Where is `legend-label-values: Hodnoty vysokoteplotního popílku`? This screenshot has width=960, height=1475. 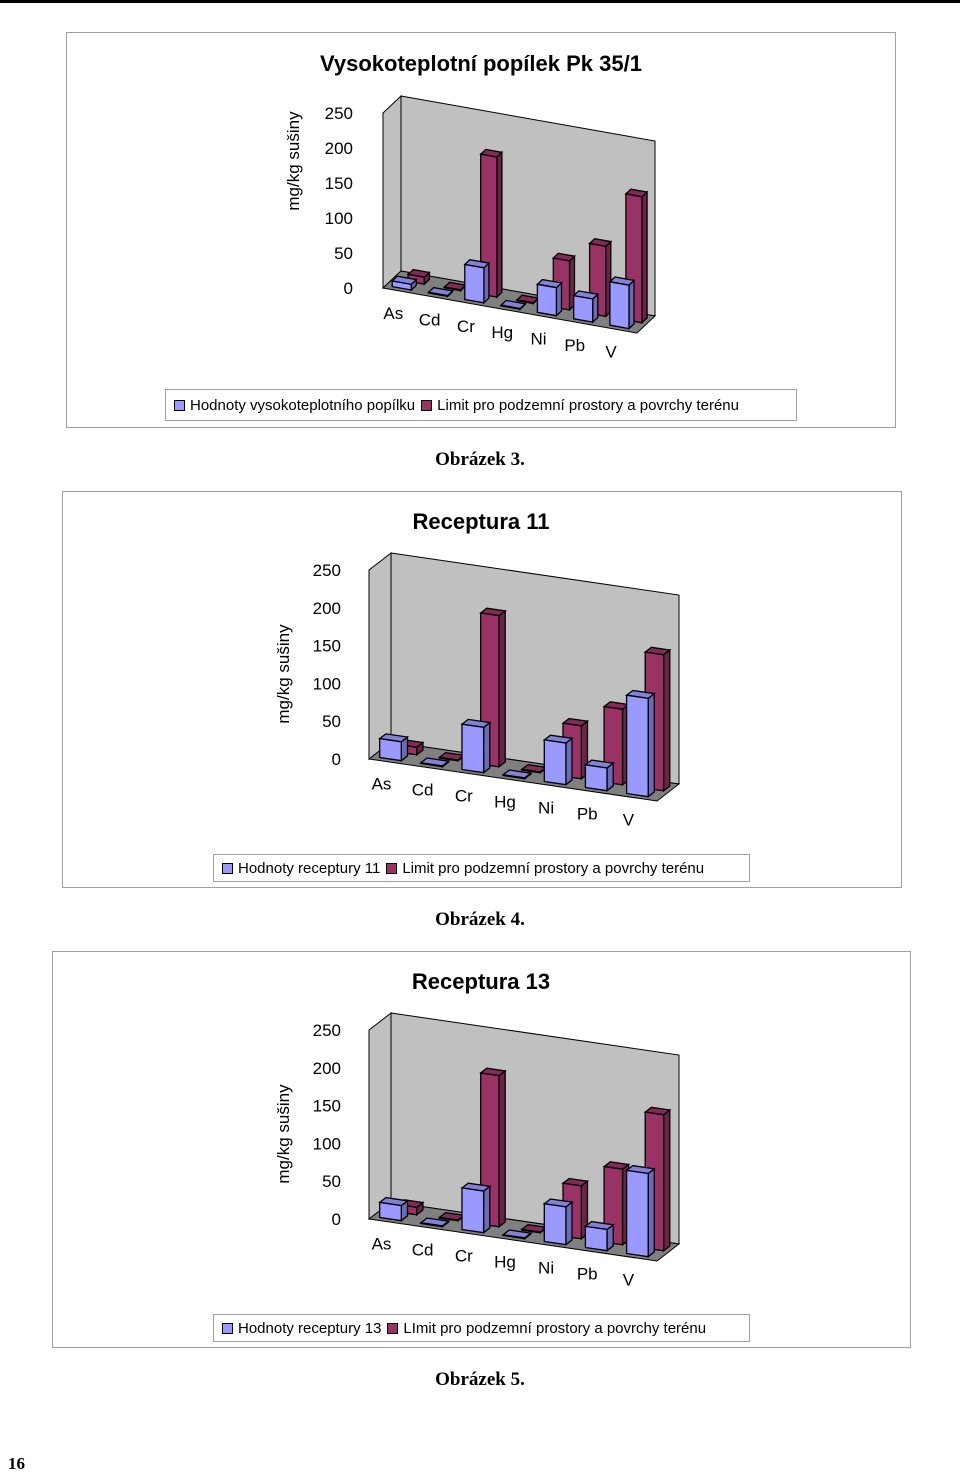
legend-label-values: Hodnoty vysokoteplotního popílku is located at coordinates (303, 405).